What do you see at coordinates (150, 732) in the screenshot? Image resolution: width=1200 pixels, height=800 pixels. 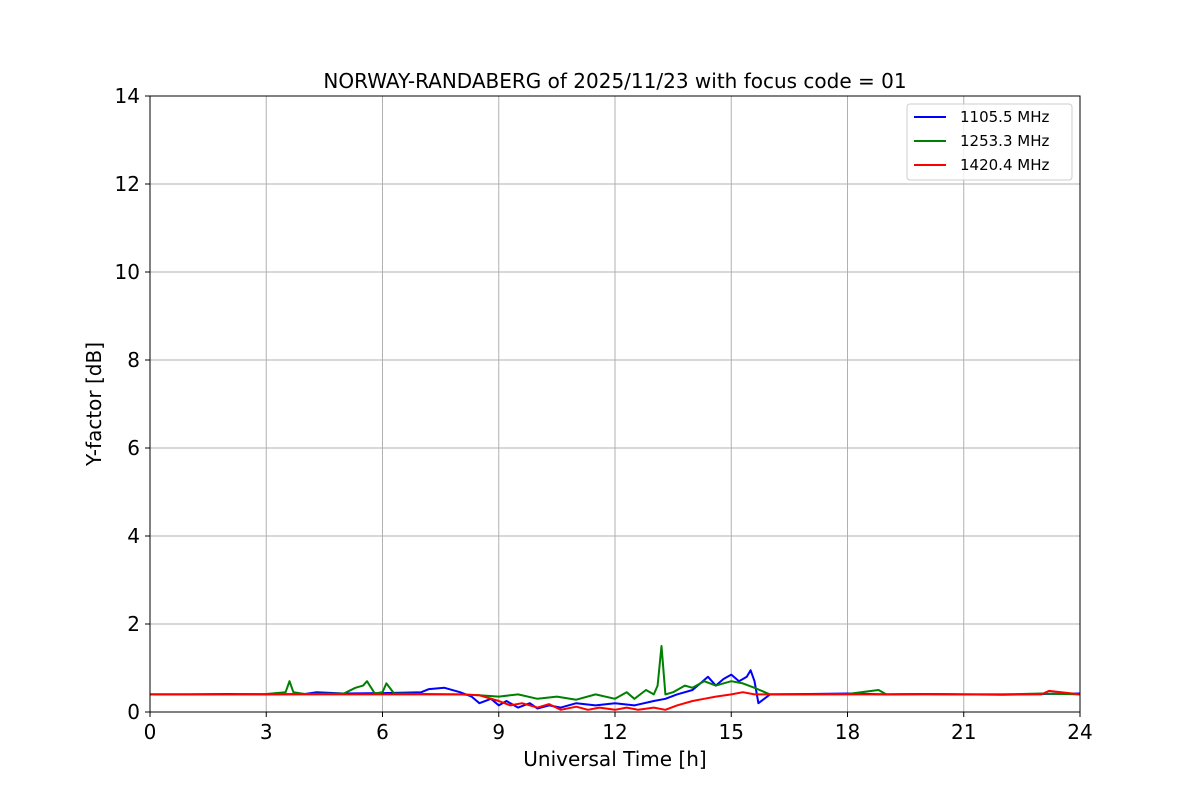 I see `x-tick-label: 0` at bounding box center [150, 732].